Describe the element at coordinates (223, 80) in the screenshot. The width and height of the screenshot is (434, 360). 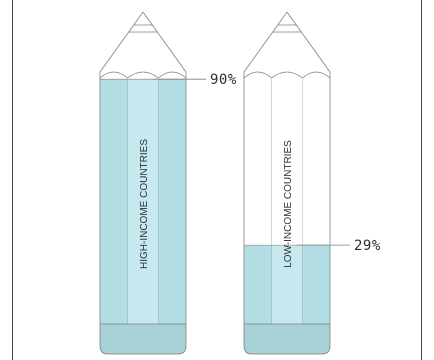
I see `value-label-1: 90%` at that location.